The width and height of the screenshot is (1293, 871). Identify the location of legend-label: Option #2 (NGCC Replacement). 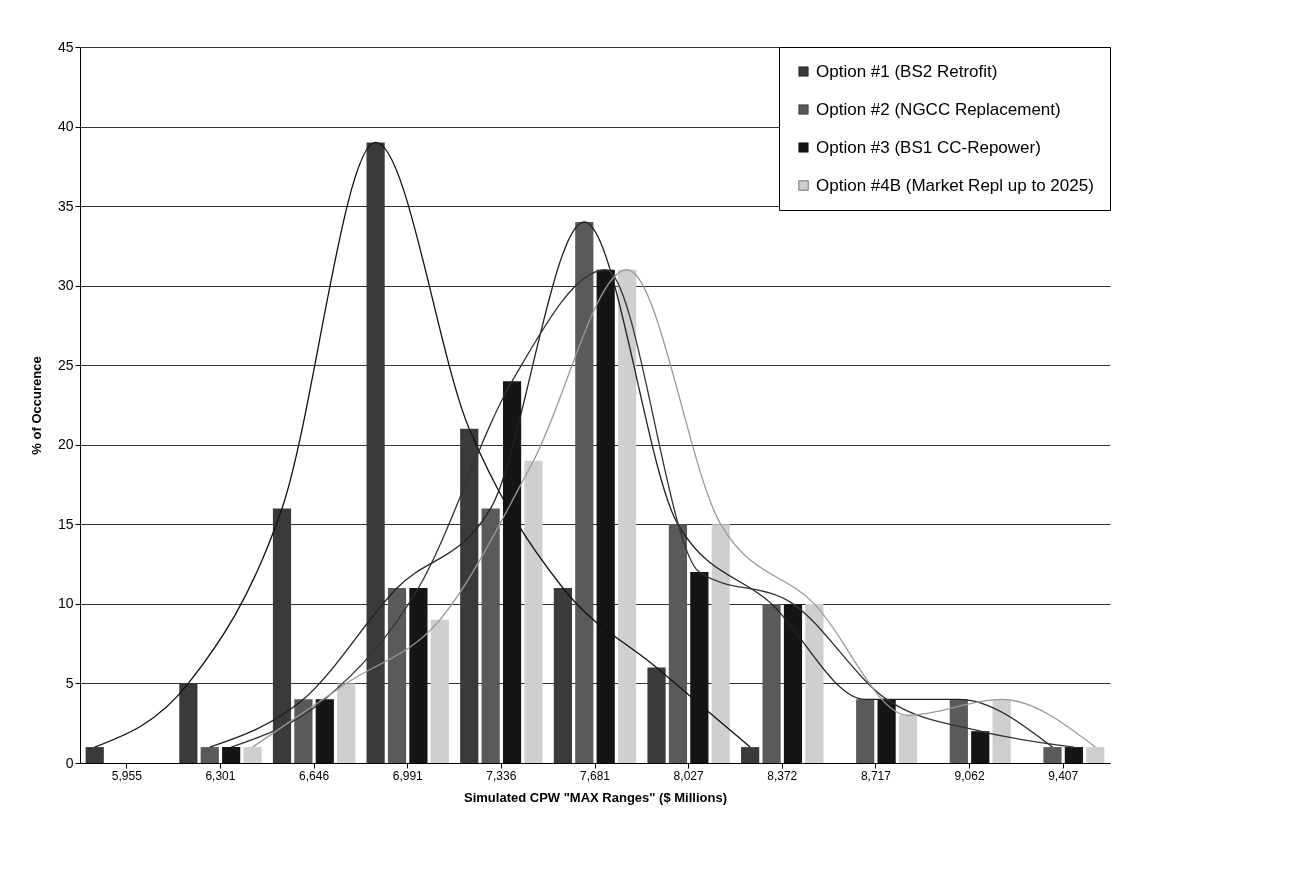
(938, 109).